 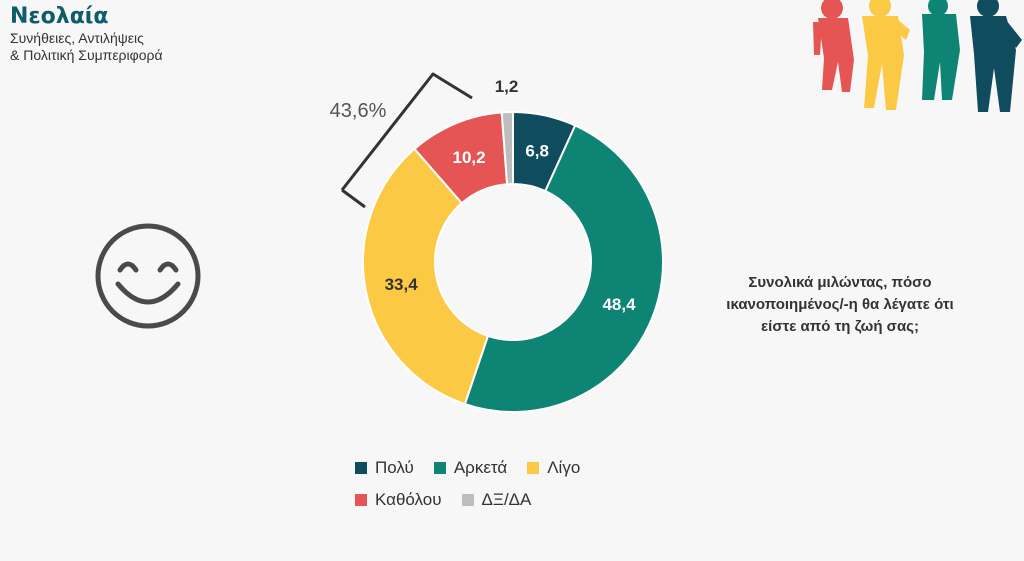 What do you see at coordinates (148, 276) in the screenshot?
I see `smiley-face-icon` at bounding box center [148, 276].